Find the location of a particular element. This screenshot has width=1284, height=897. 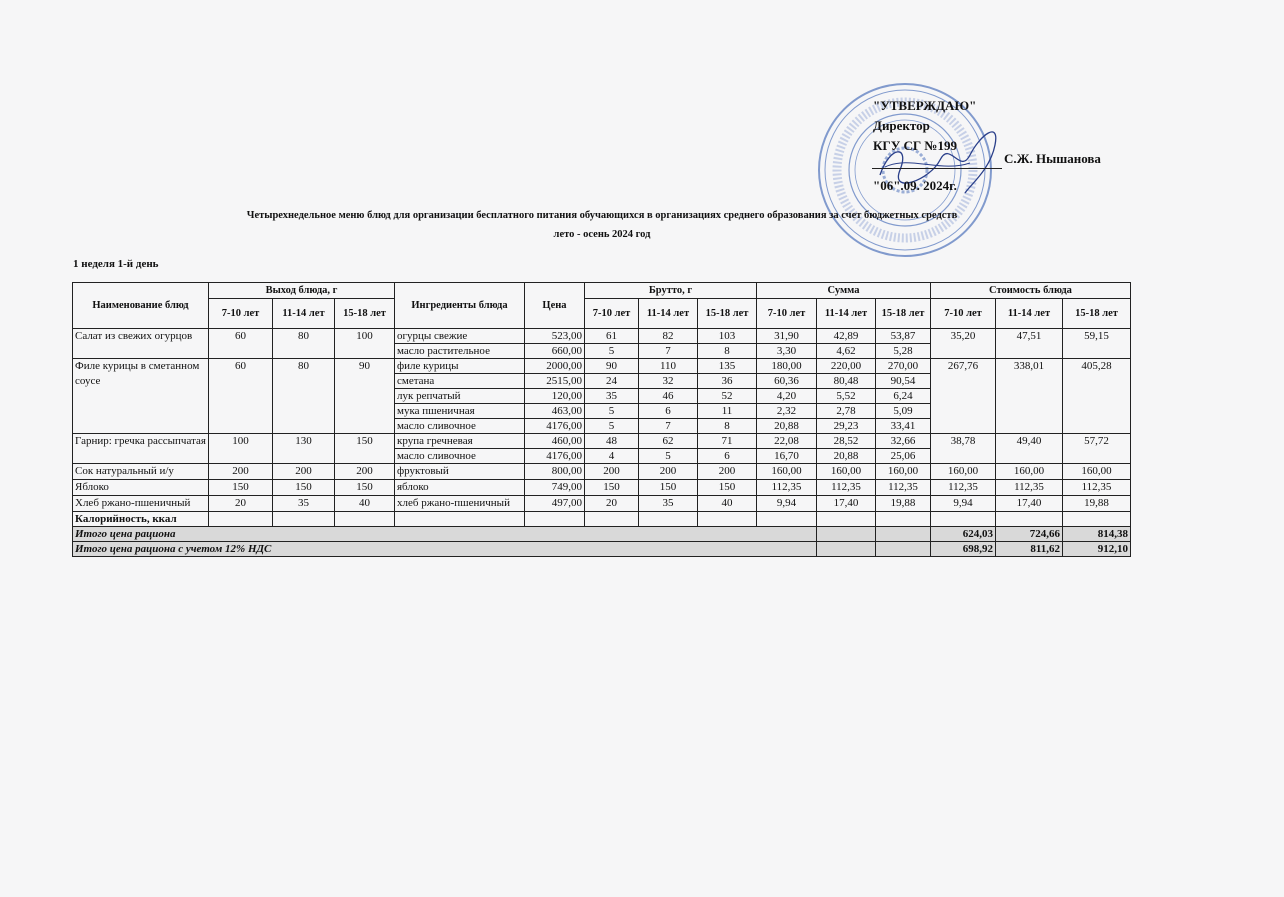

total-empty is located at coordinates (903, 549).